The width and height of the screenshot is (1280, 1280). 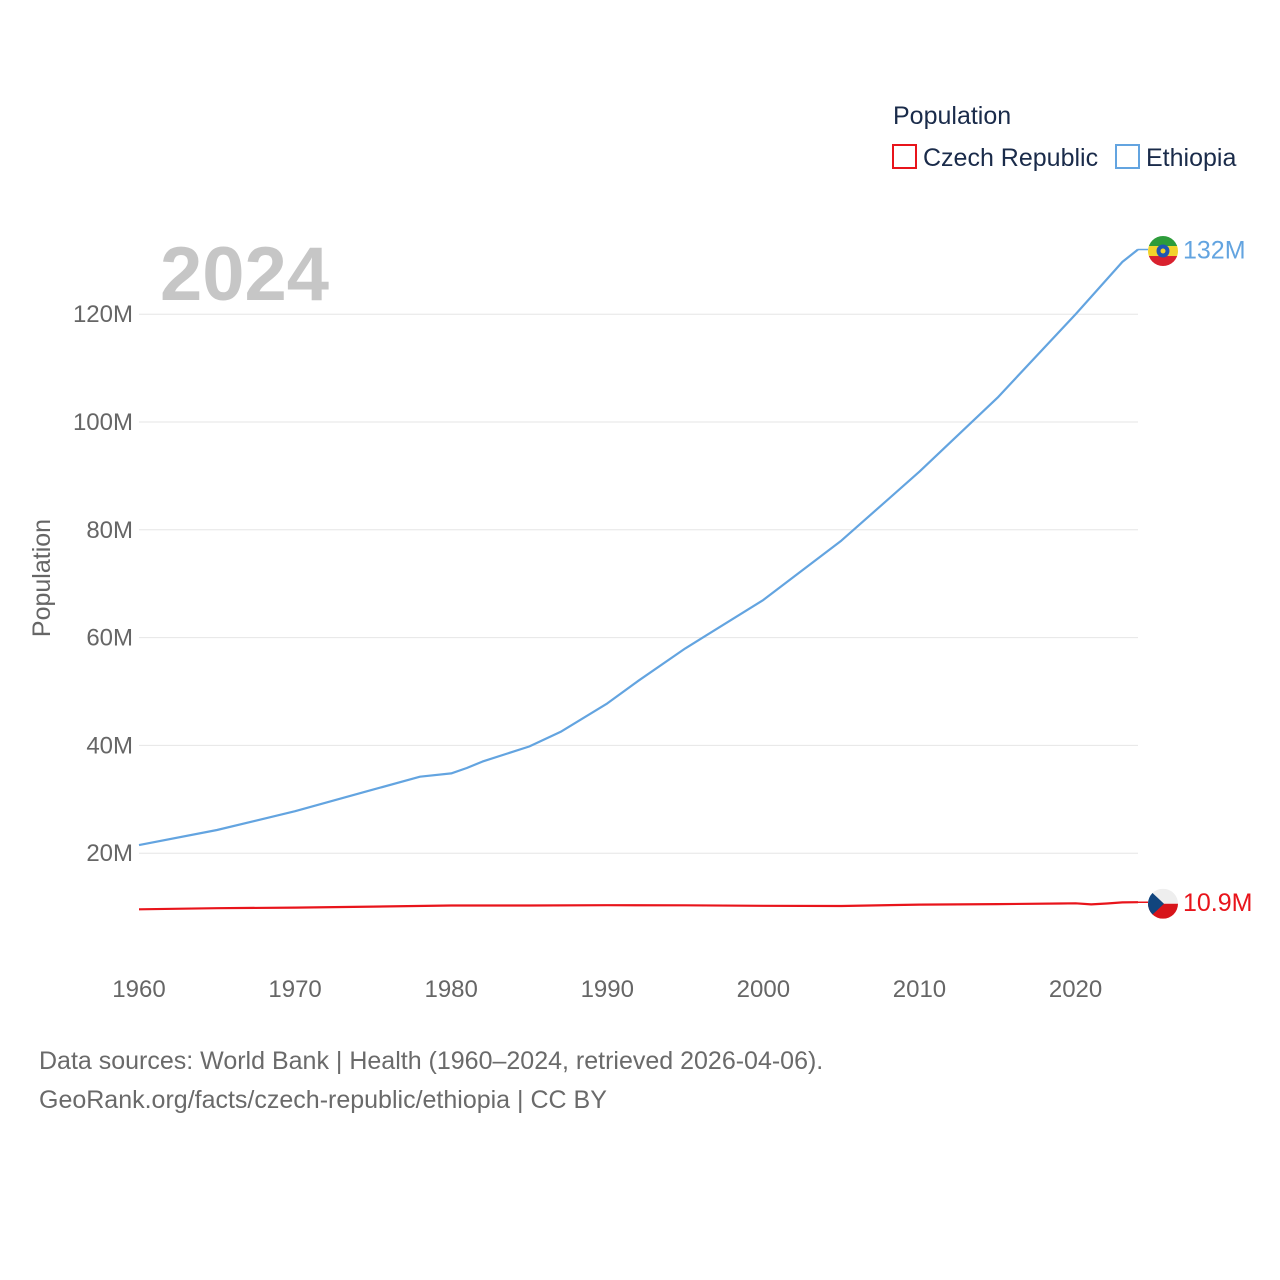 What do you see at coordinates (294, 989) in the screenshot?
I see `x-tick-label: 1970` at bounding box center [294, 989].